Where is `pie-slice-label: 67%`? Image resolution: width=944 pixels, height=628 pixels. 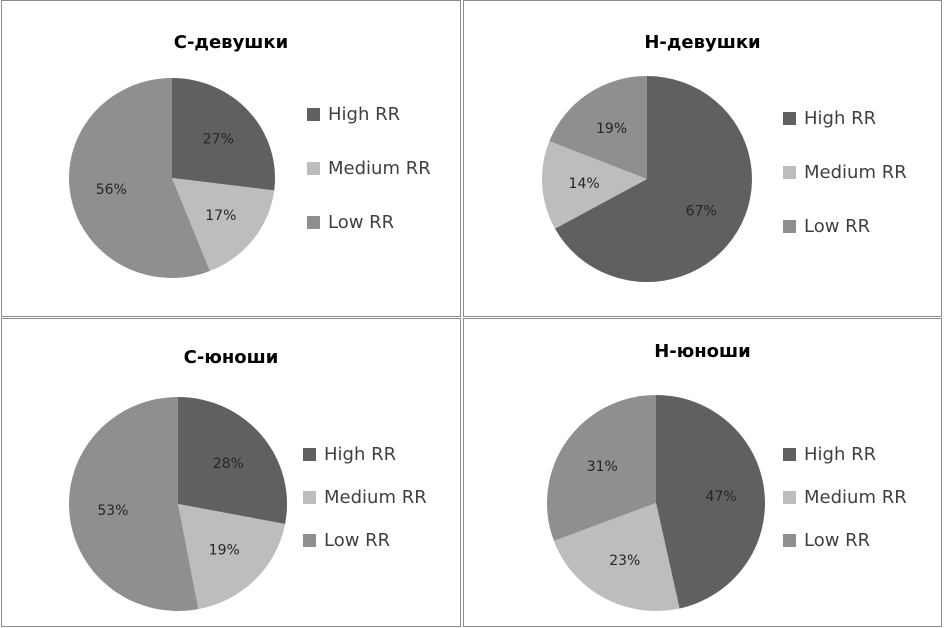
pie-slice-label: 67% is located at coordinates (701, 211).